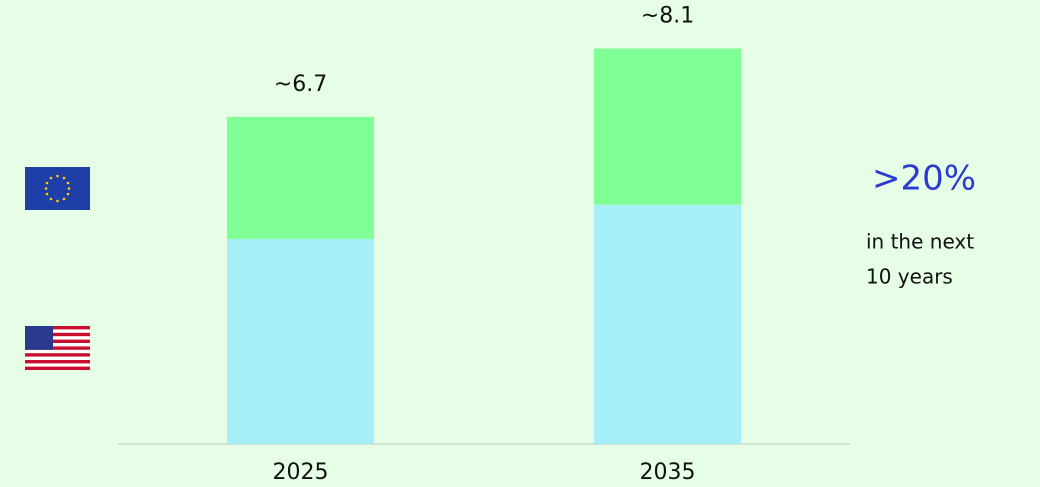 This screenshot has height=487, width=1040. What do you see at coordinates (57, 348) in the screenshot?
I see `us-flag` at bounding box center [57, 348].